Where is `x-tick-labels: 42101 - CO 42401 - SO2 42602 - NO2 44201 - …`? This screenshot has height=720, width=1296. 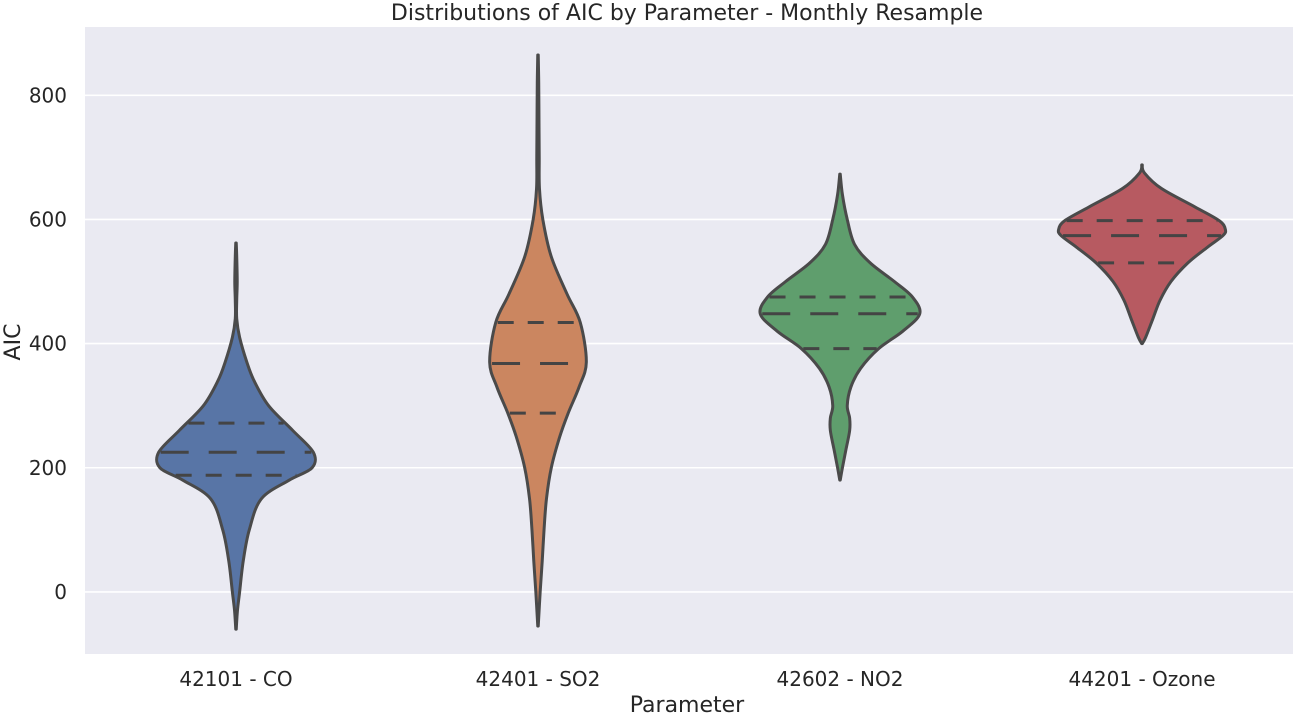 x-tick-labels: 42101 - CO 42401 - SO2 42602 - NO2 44201 - … is located at coordinates (697, 679).